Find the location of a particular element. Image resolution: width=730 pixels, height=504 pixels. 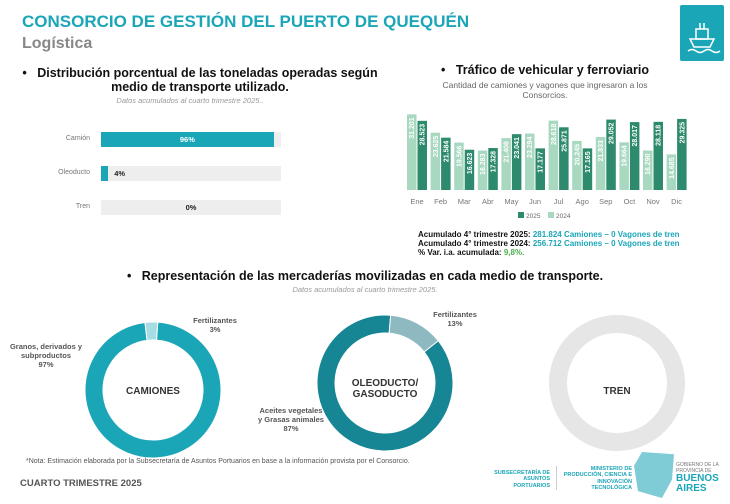

oleoducto-center-label: OLEODUCTO/ GASODUCTO is located at coordinates (385, 389).